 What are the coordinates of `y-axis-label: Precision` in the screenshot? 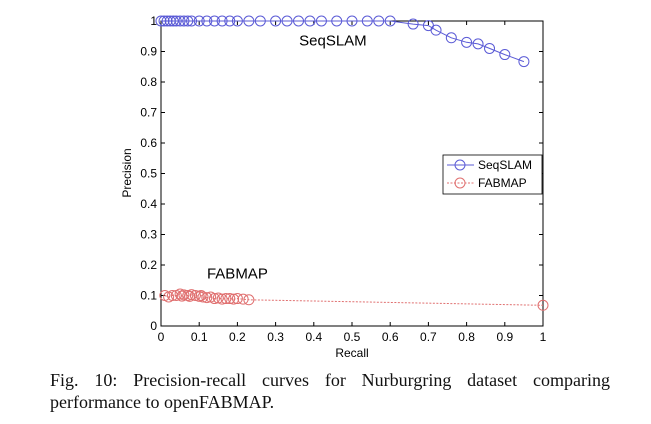 It's located at (127, 172).